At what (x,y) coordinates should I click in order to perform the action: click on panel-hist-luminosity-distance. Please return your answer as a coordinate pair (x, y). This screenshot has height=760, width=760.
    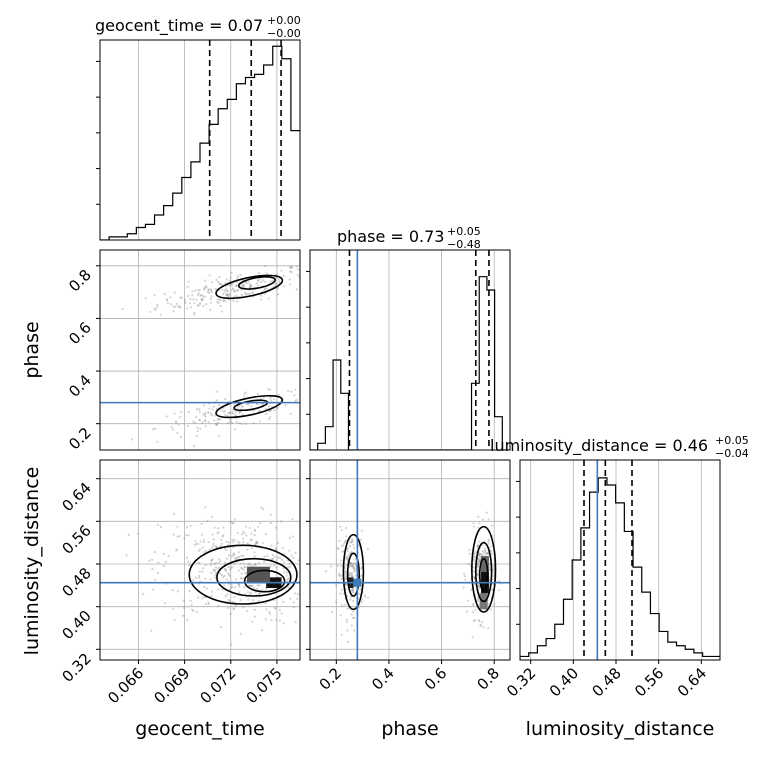
    Looking at the image, I should click on (618, 560).